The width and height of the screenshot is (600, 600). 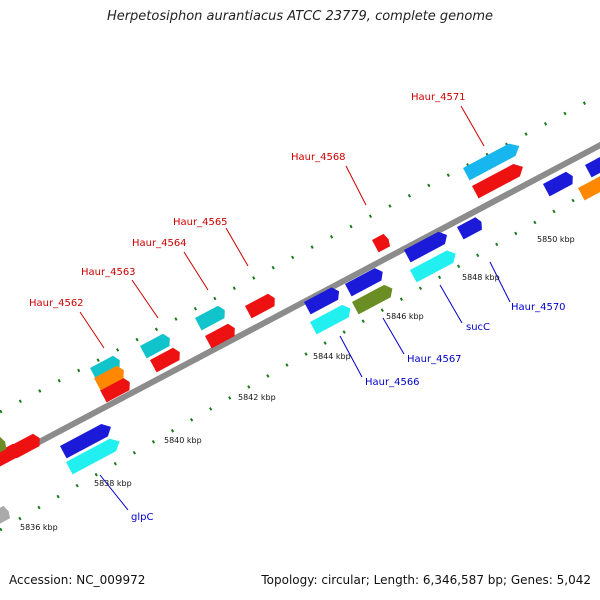 What do you see at coordinates (538, 307) in the screenshot?
I see `gene-label: Haur_4570` at bounding box center [538, 307].